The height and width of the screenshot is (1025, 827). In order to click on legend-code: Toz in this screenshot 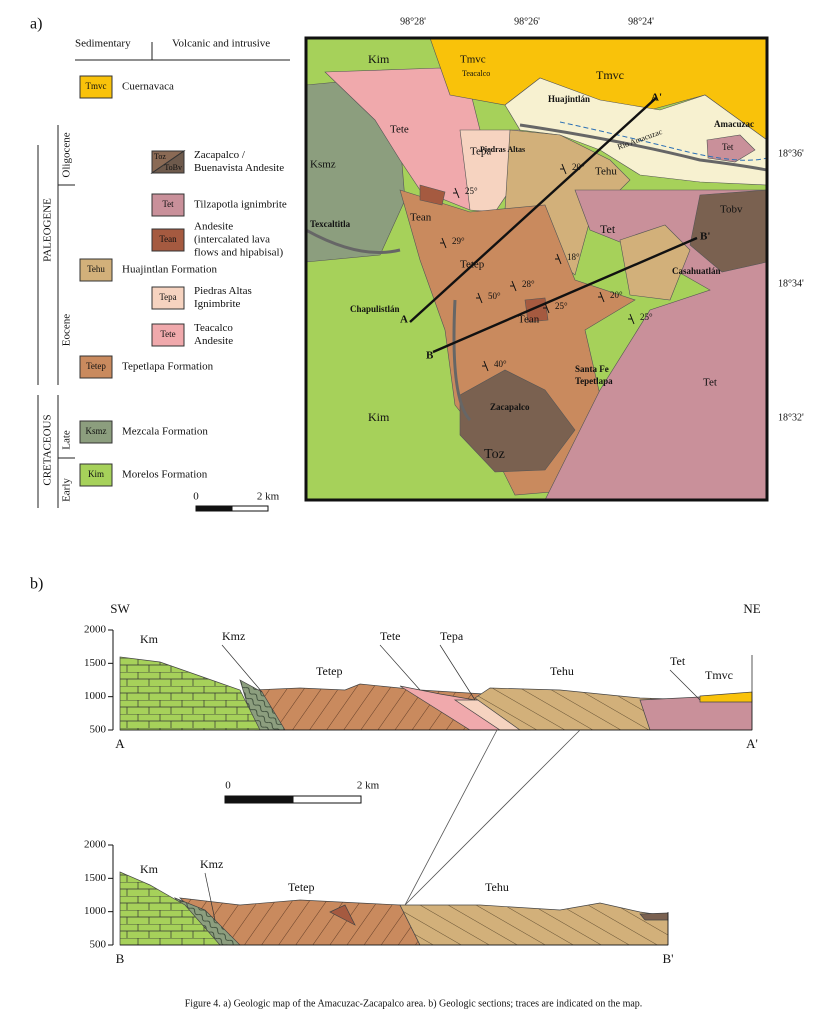, I will do `click(160, 156)`.